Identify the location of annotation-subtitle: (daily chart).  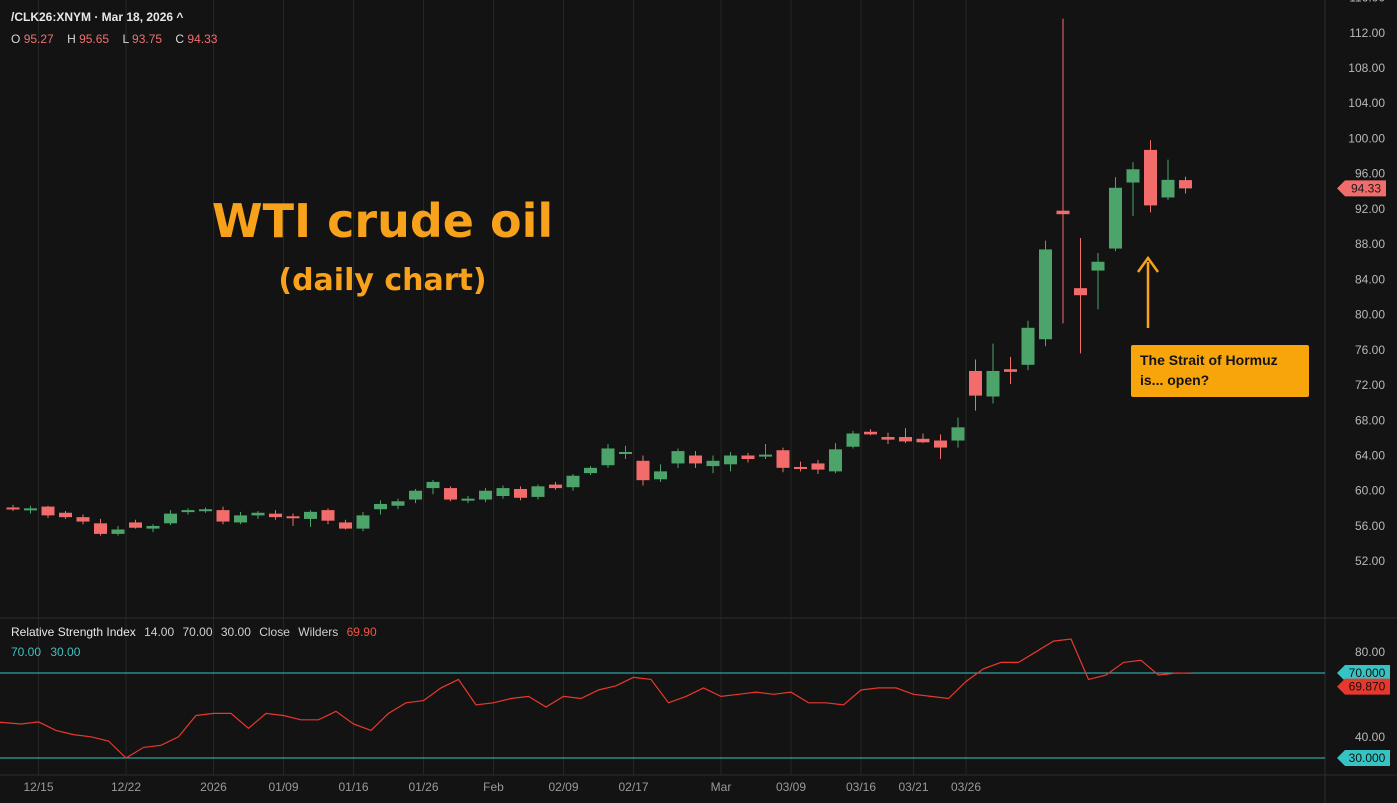
(382, 280).